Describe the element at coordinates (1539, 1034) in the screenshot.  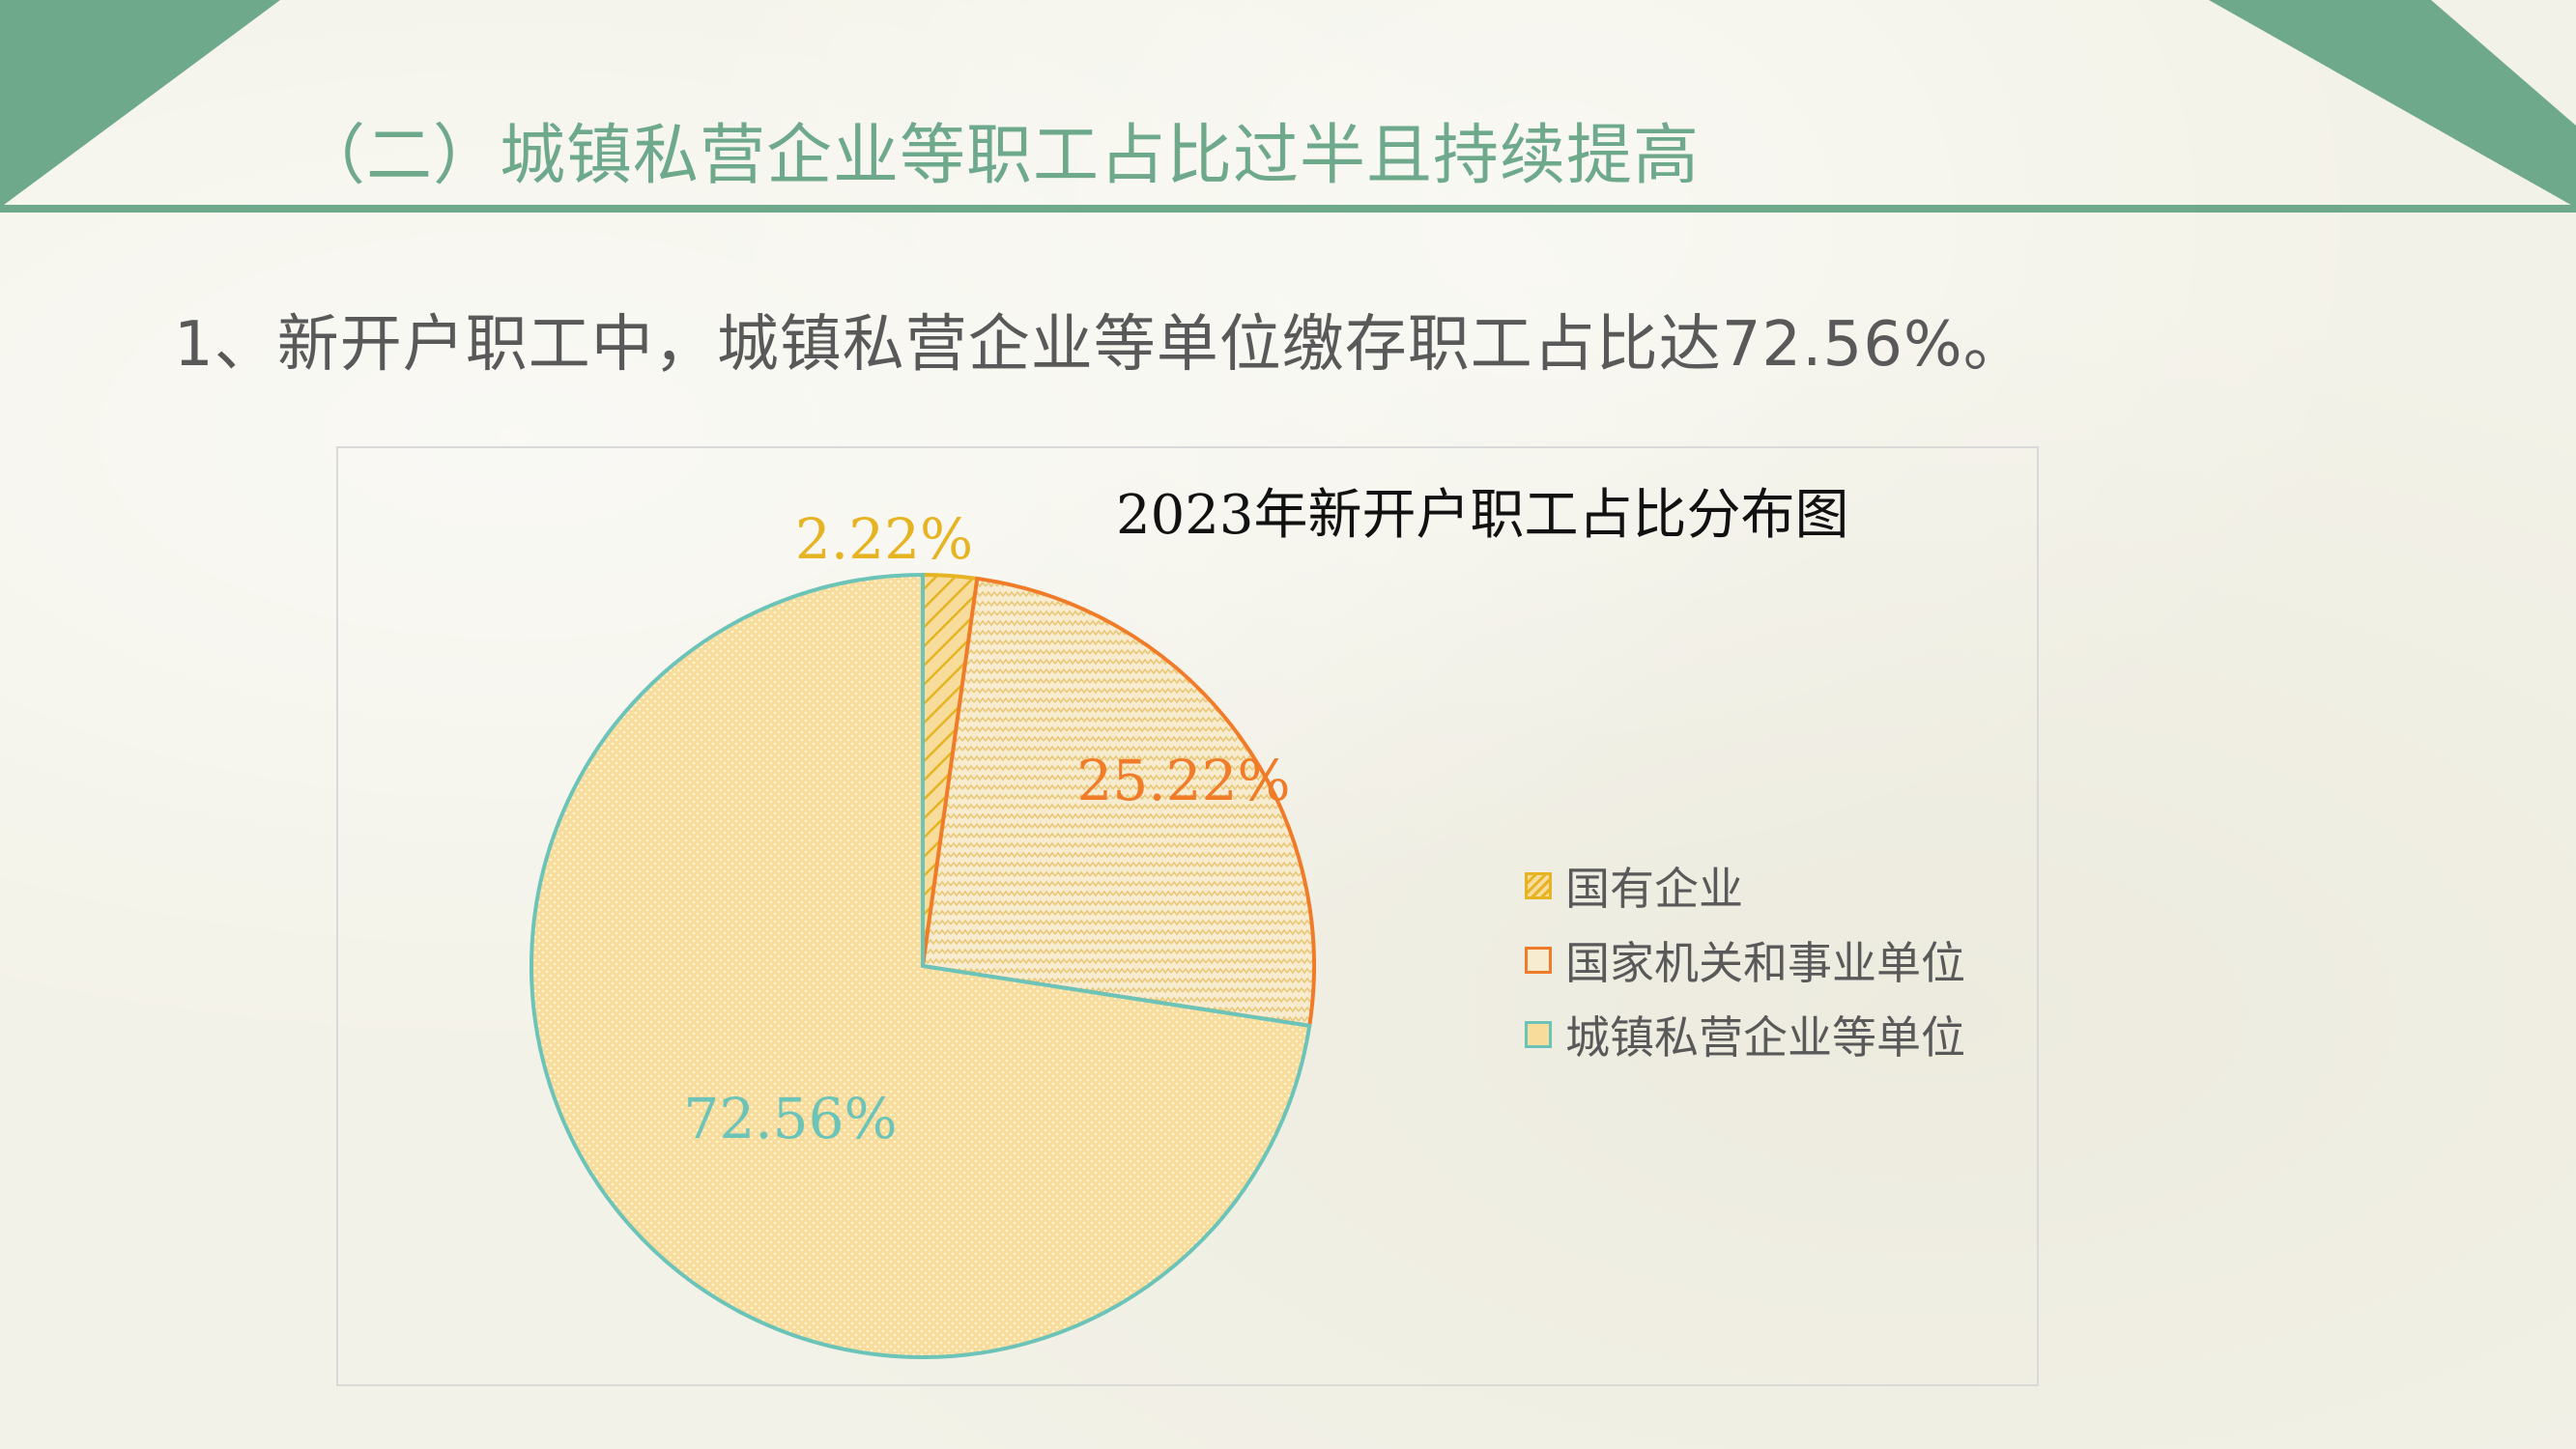
I see `legend-swatch-dots` at that location.